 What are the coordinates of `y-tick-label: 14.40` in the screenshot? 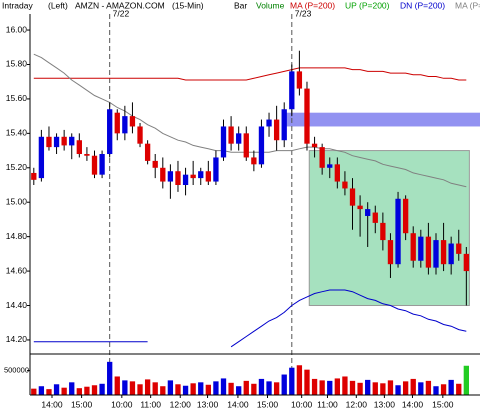 It's located at (17, 305).